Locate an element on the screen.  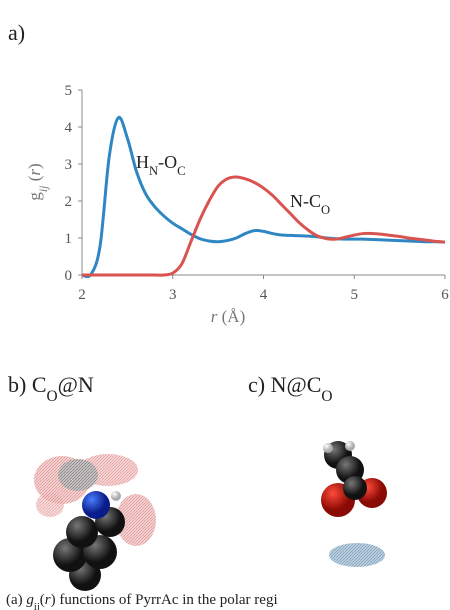
text-run: N is located at coordinates (153, 171).